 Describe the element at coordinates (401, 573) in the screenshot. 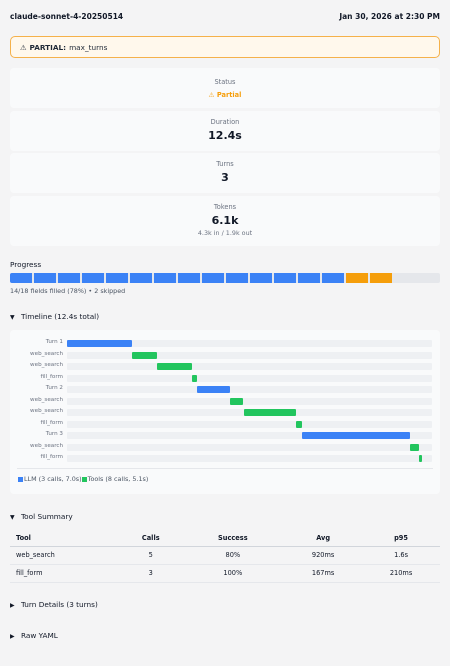

I see `cell-p95: 210ms` at that location.